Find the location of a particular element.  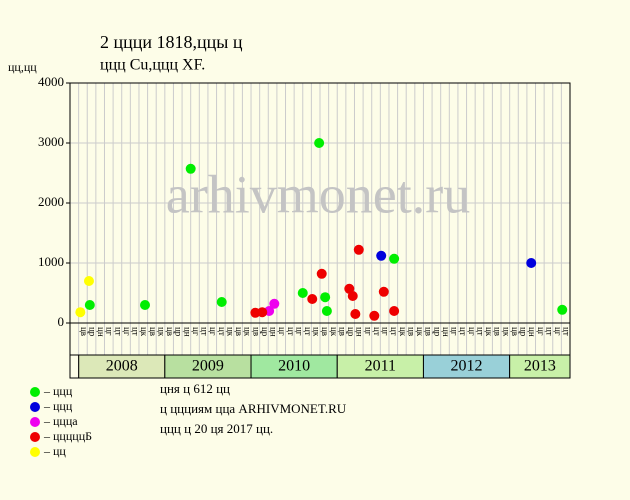

note: ц ццциям цца ARHIVMONET.RU is located at coordinates (253, 408).